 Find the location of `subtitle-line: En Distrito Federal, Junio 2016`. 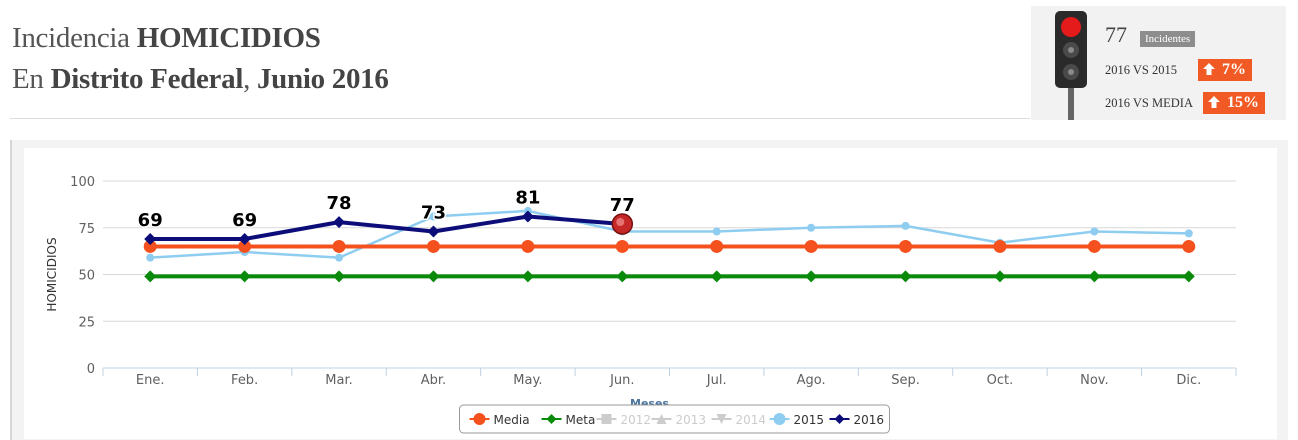

subtitle-line: En Distrito Federal, Junio 2016 is located at coordinates (200, 79).